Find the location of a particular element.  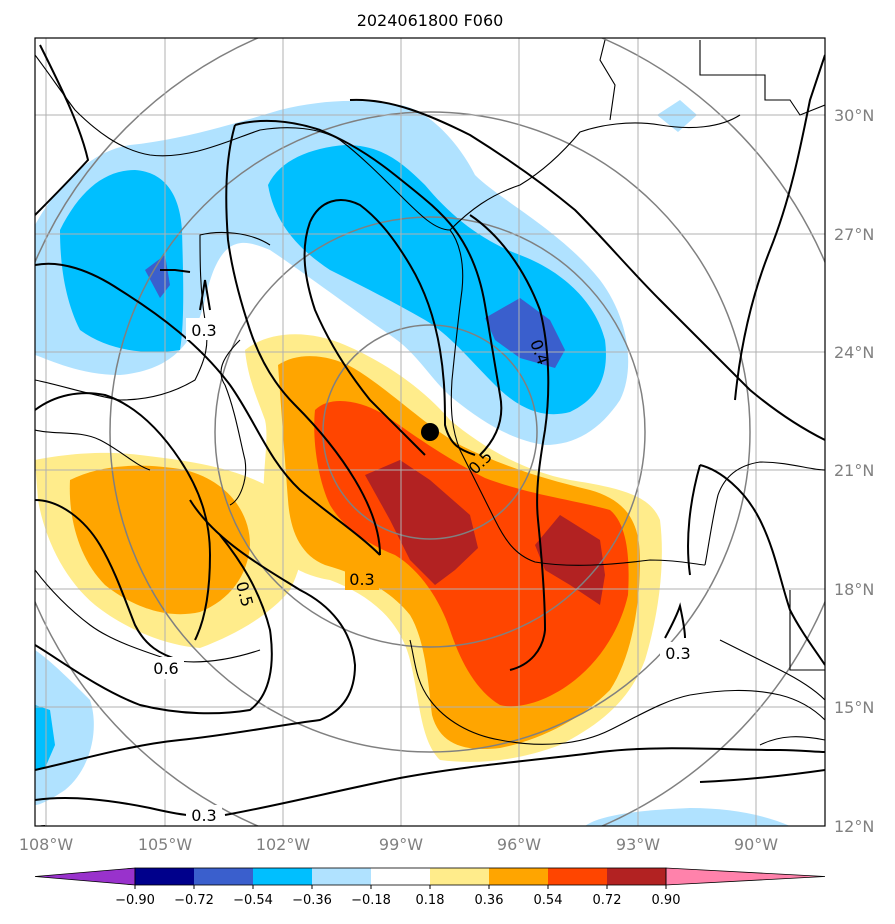

lat-tick: 30°N is located at coordinates (854, 115).